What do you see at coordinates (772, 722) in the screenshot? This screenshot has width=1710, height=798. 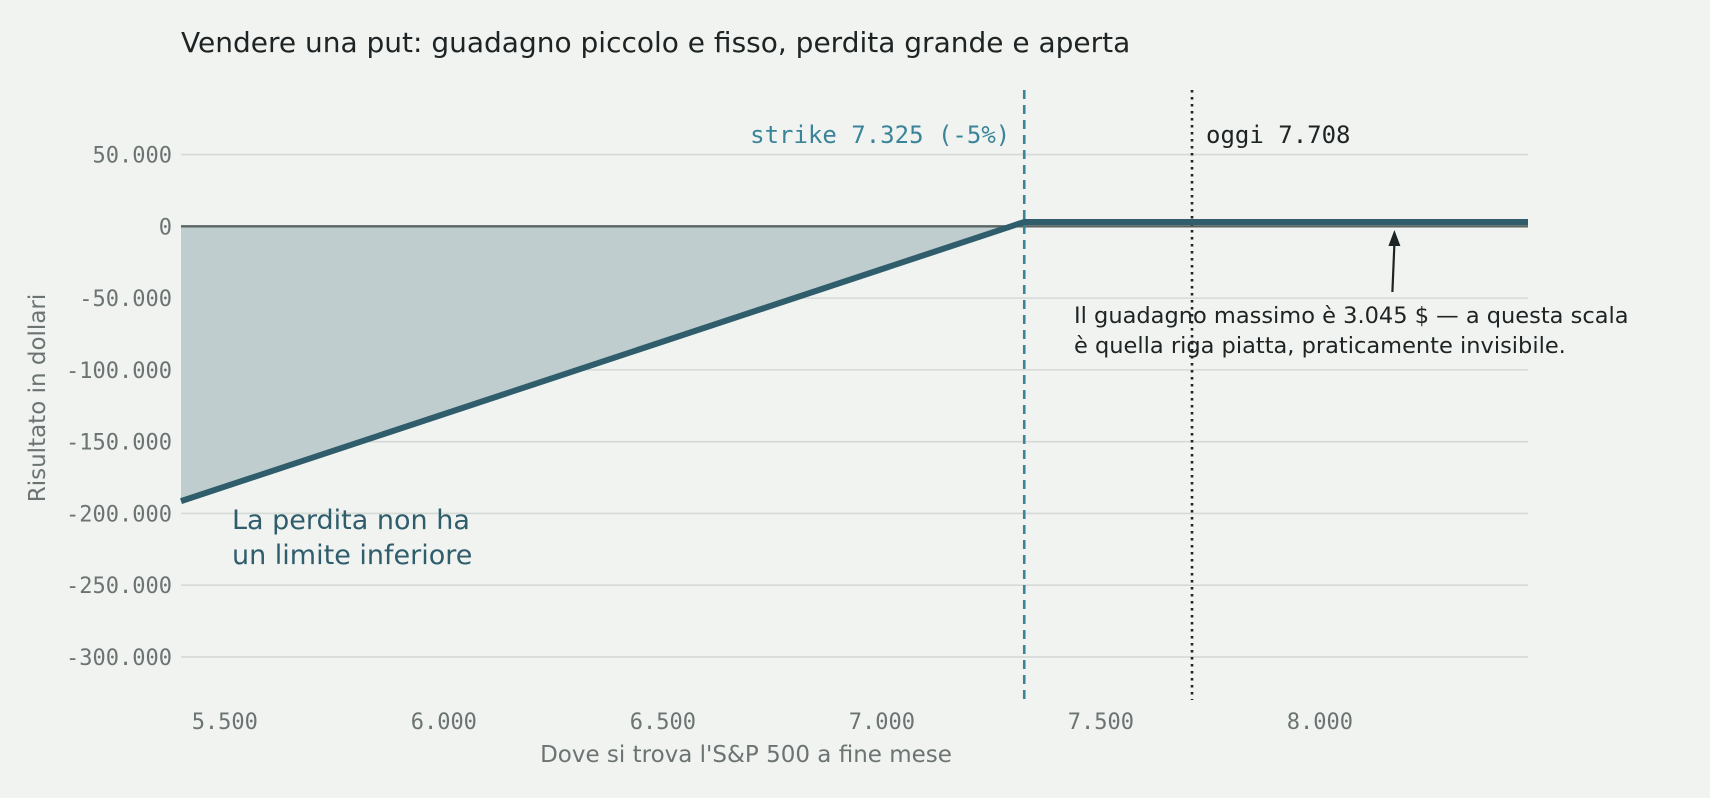 I see `x-tick-labels: 5.500 6.000 6.500 7.000 7.500 8.000` at bounding box center [772, 722].